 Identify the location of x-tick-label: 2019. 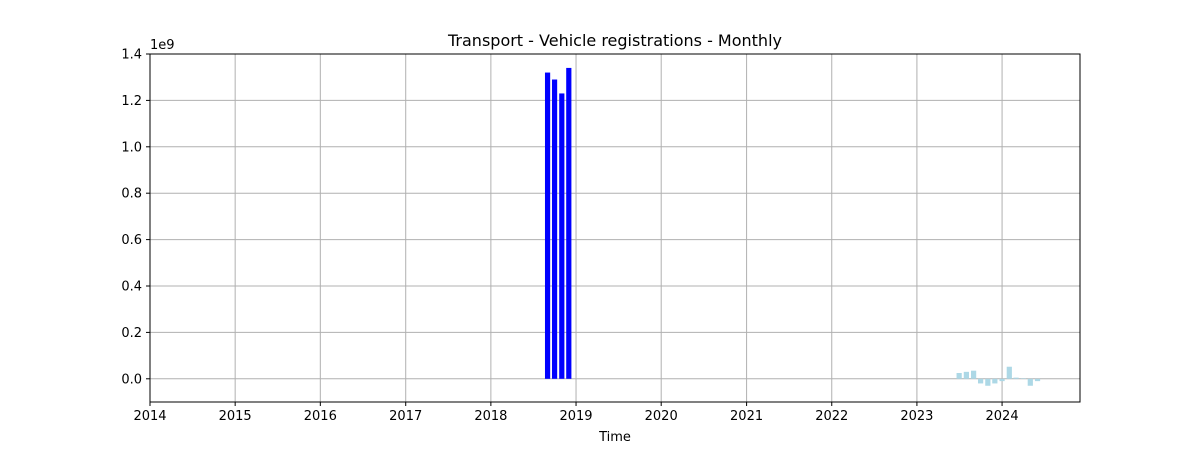
(575, 416).